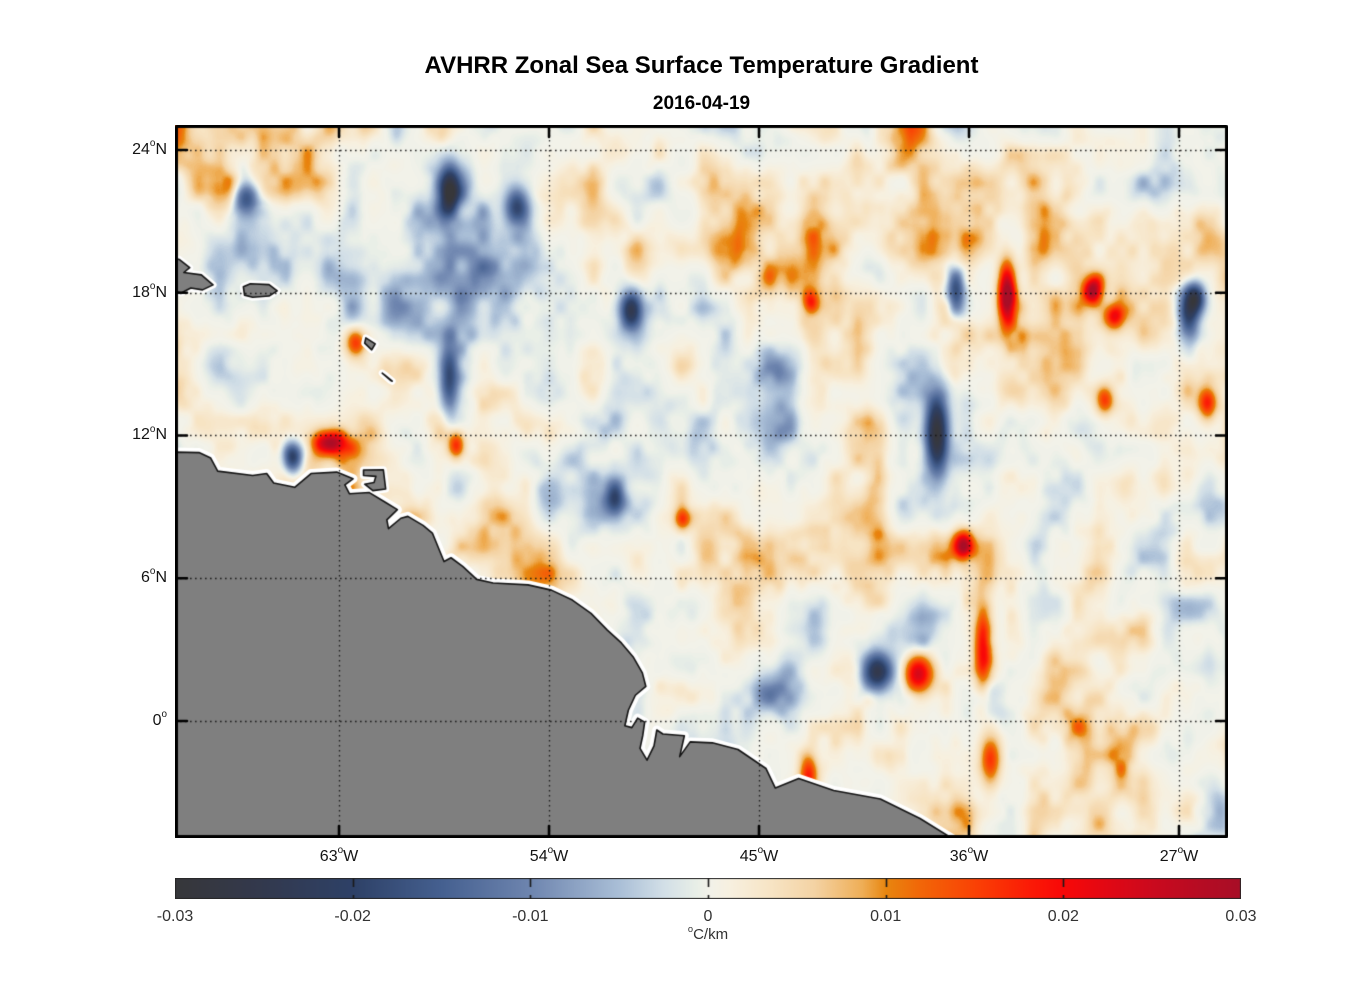  I want to click on lon-tick-label: 36oW, so click(969, 855).